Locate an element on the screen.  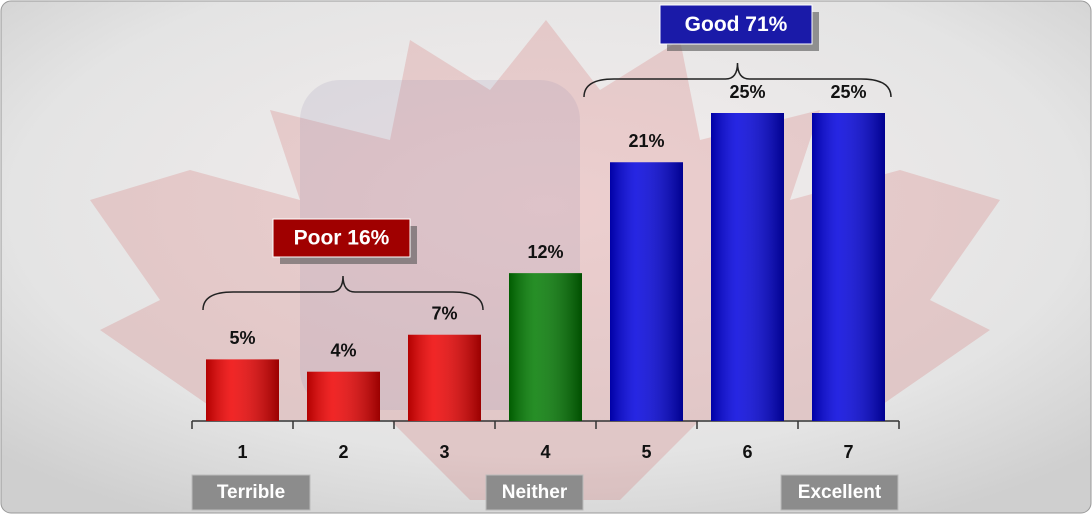
scale-label: Neither is located at coordinates (535, 492).